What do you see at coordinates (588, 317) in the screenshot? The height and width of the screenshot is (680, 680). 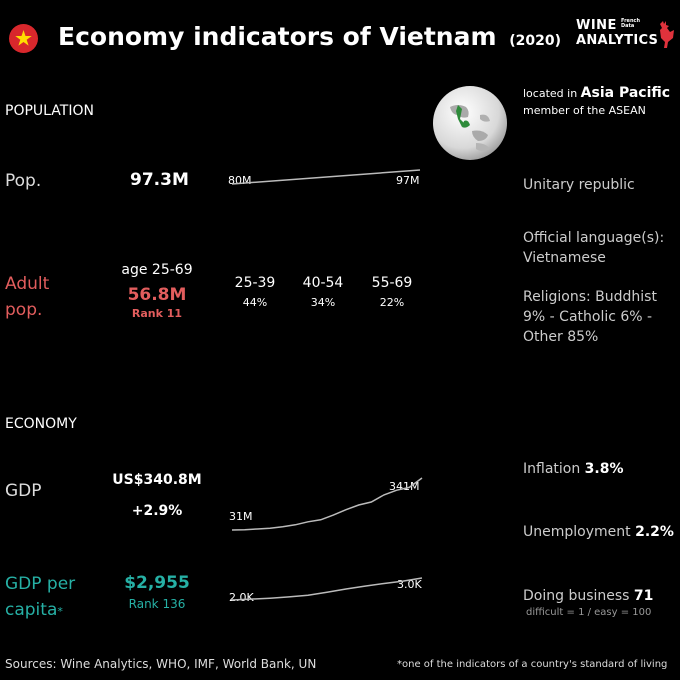 I see `religions-line2: 9% - Catholic 6% -` at bounding box center [588, 317].